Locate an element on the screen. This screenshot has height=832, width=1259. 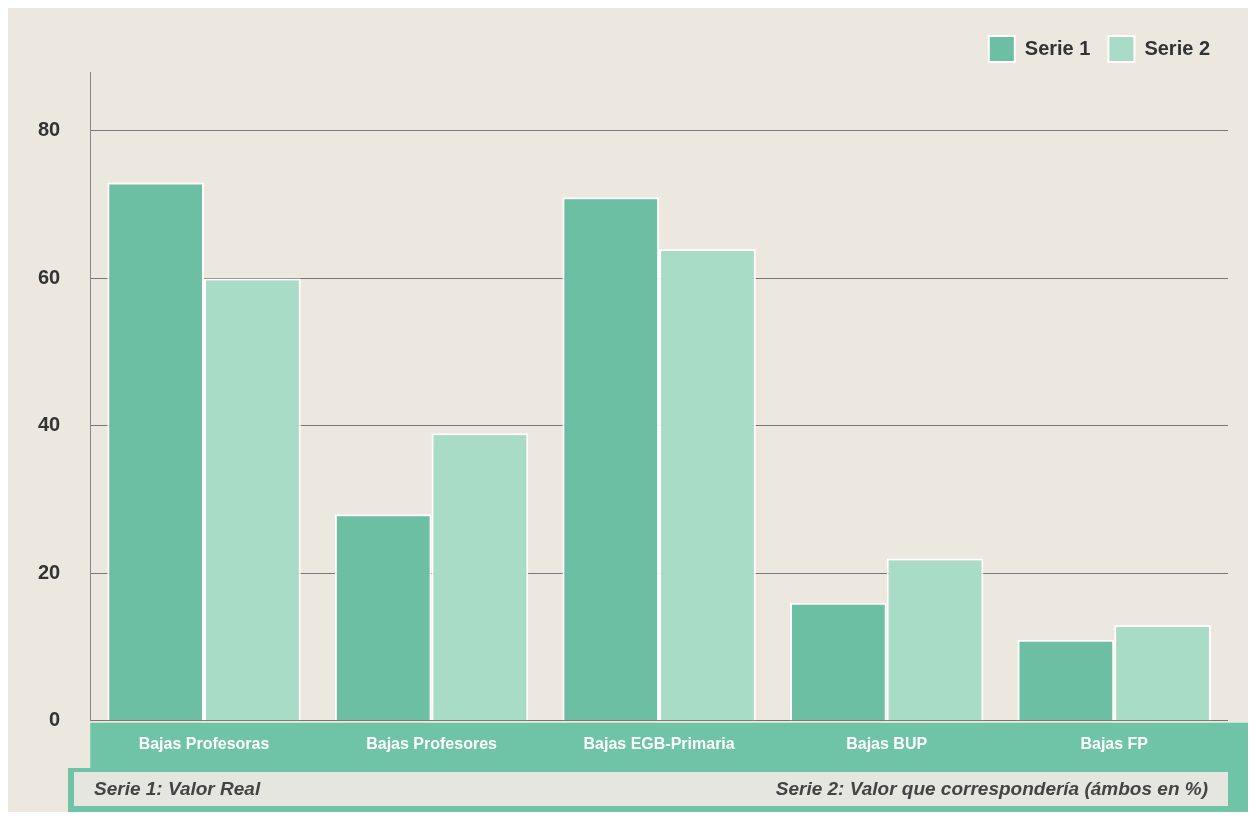
text: Serie 2: Valor que correspondería (ámbos en %) is located at coordinates (991, 789).